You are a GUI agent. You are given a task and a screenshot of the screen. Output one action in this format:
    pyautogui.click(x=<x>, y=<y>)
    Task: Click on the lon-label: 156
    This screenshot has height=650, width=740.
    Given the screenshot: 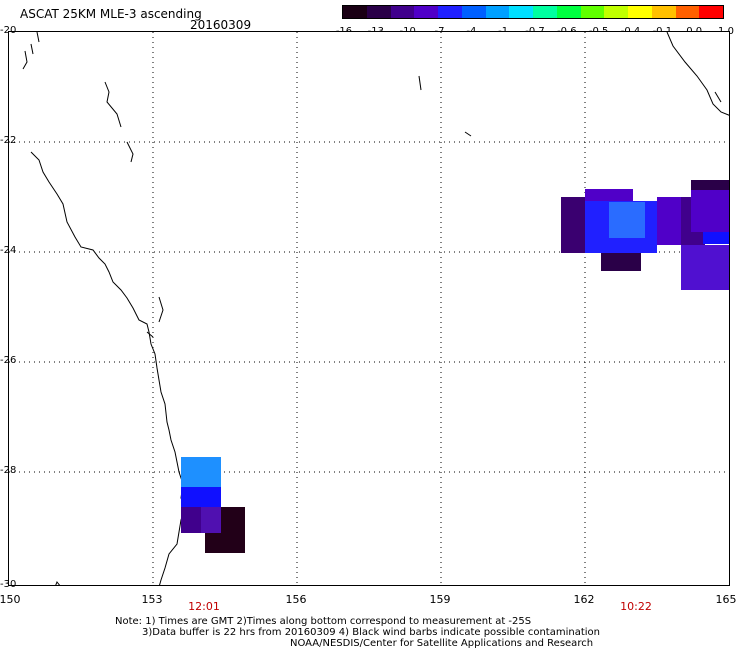 What is the action you would take?
    pyautogui.click(x=296, y=599)
    